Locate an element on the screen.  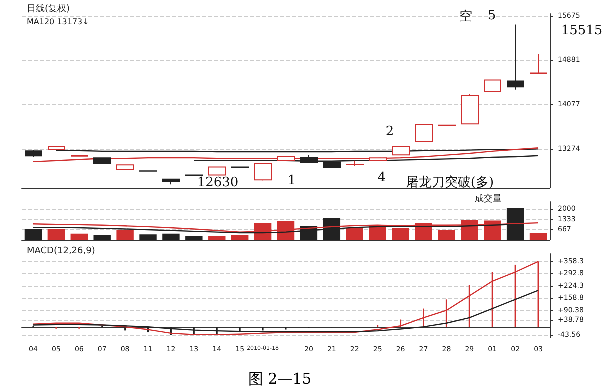
chart-title: 日线(复权) is located at coordinates (48, 9).